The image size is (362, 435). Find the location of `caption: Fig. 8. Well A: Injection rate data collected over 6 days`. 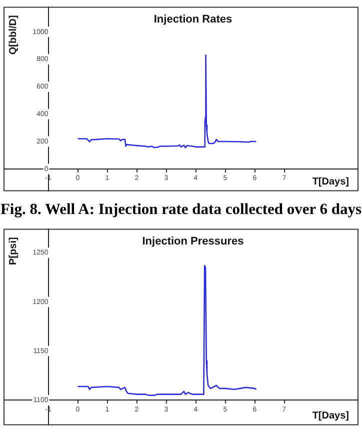

caption: Fig. 8. Well A: Injection rate data collected over 6 days is located at coordinates (181, 210).